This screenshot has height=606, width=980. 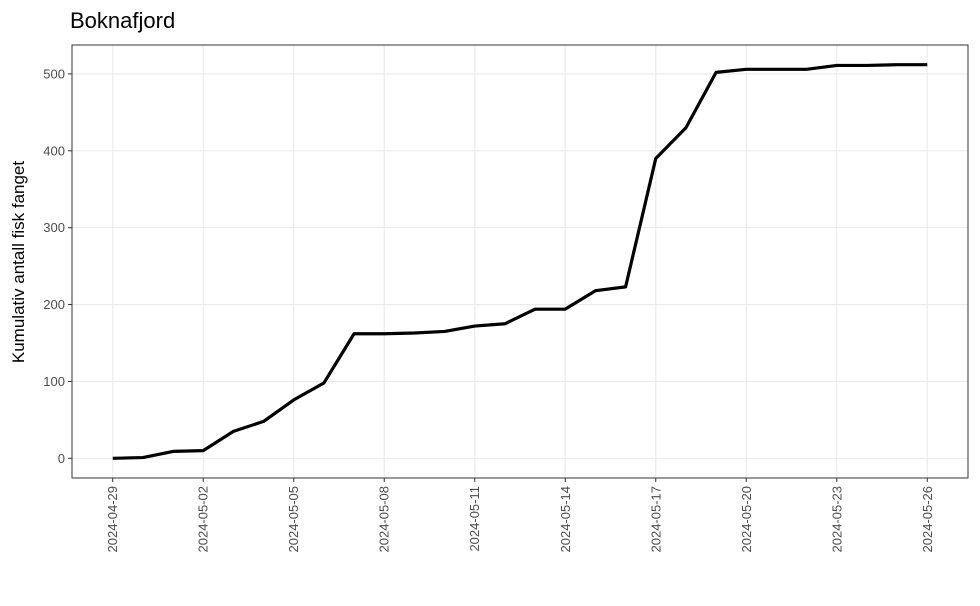 I want to click on x-tick-label: 2024-04-29, so click(x=112, y=519).